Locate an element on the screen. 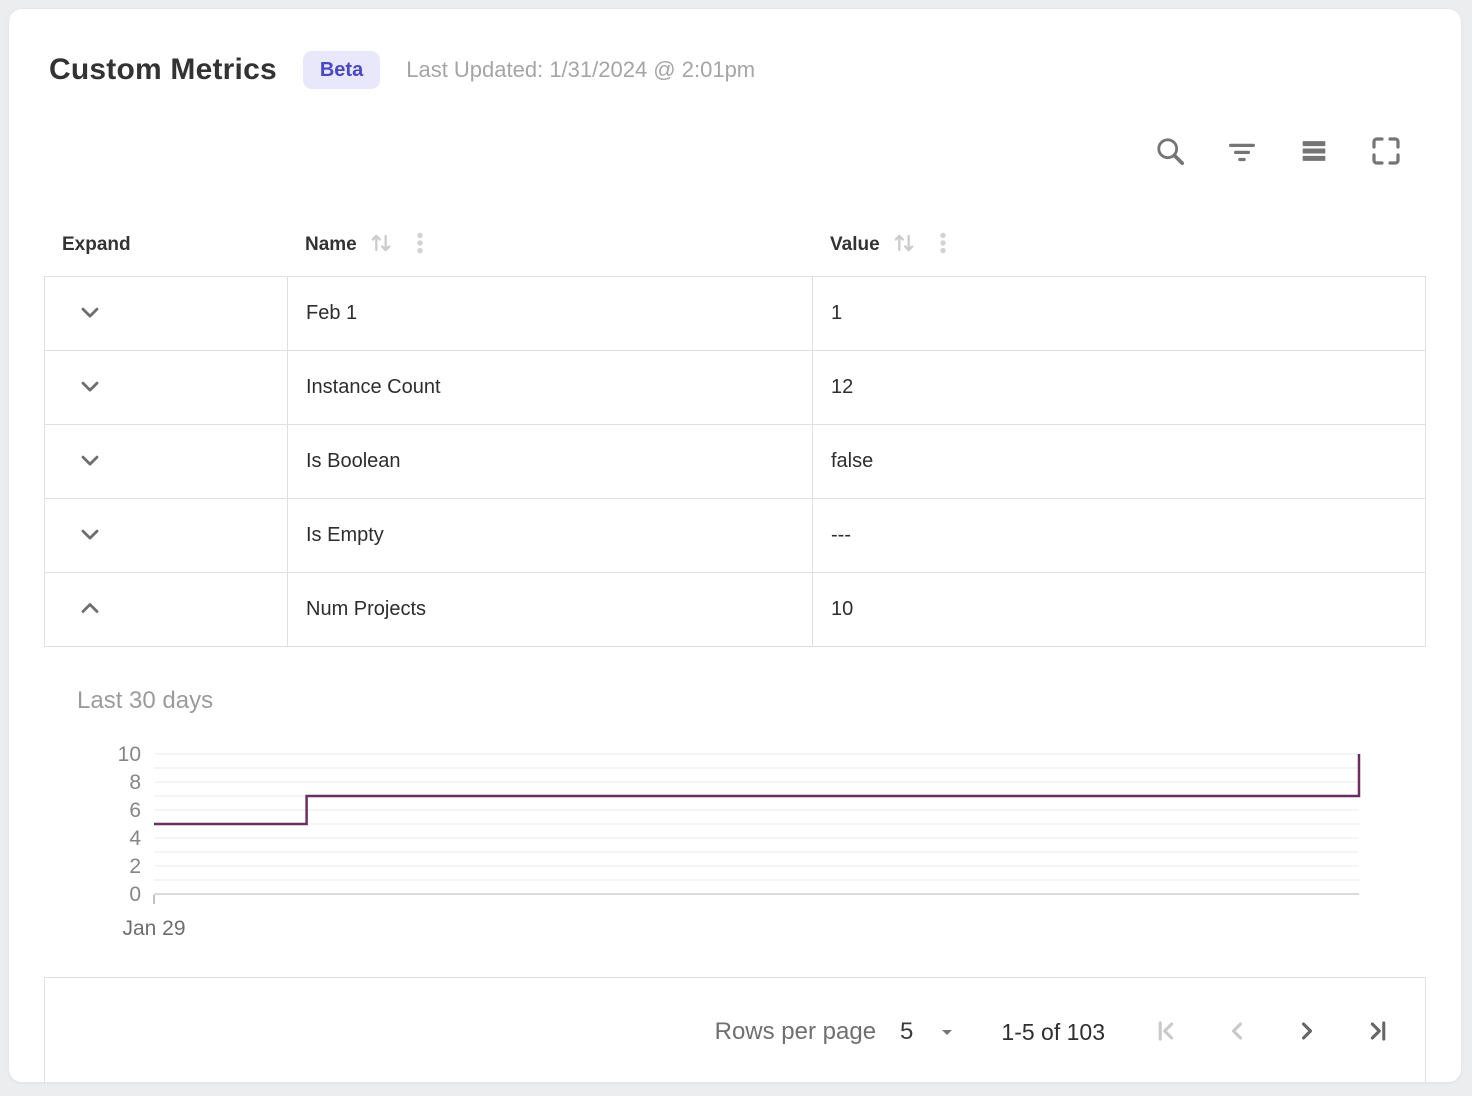  rows-per-page-value: 5 is located at coordinates (907, 1031).